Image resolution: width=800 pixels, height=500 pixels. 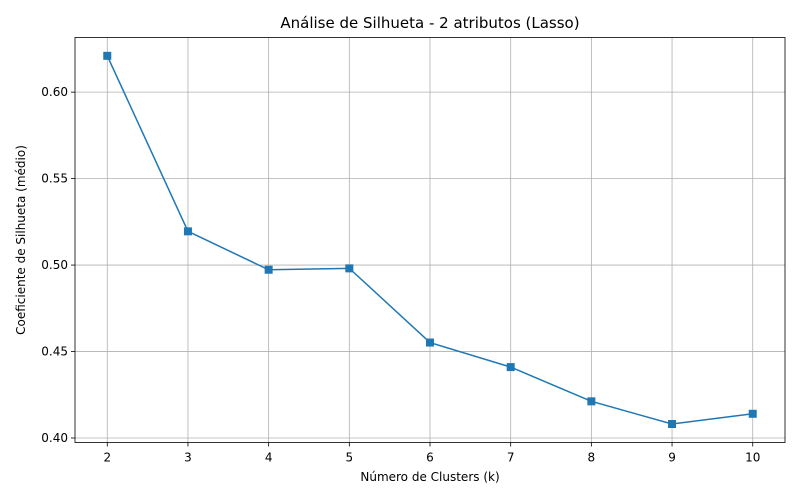 I want to click on y-axis-label: Coeficiente de Silhueta (médio), so click(x=21, y=240).